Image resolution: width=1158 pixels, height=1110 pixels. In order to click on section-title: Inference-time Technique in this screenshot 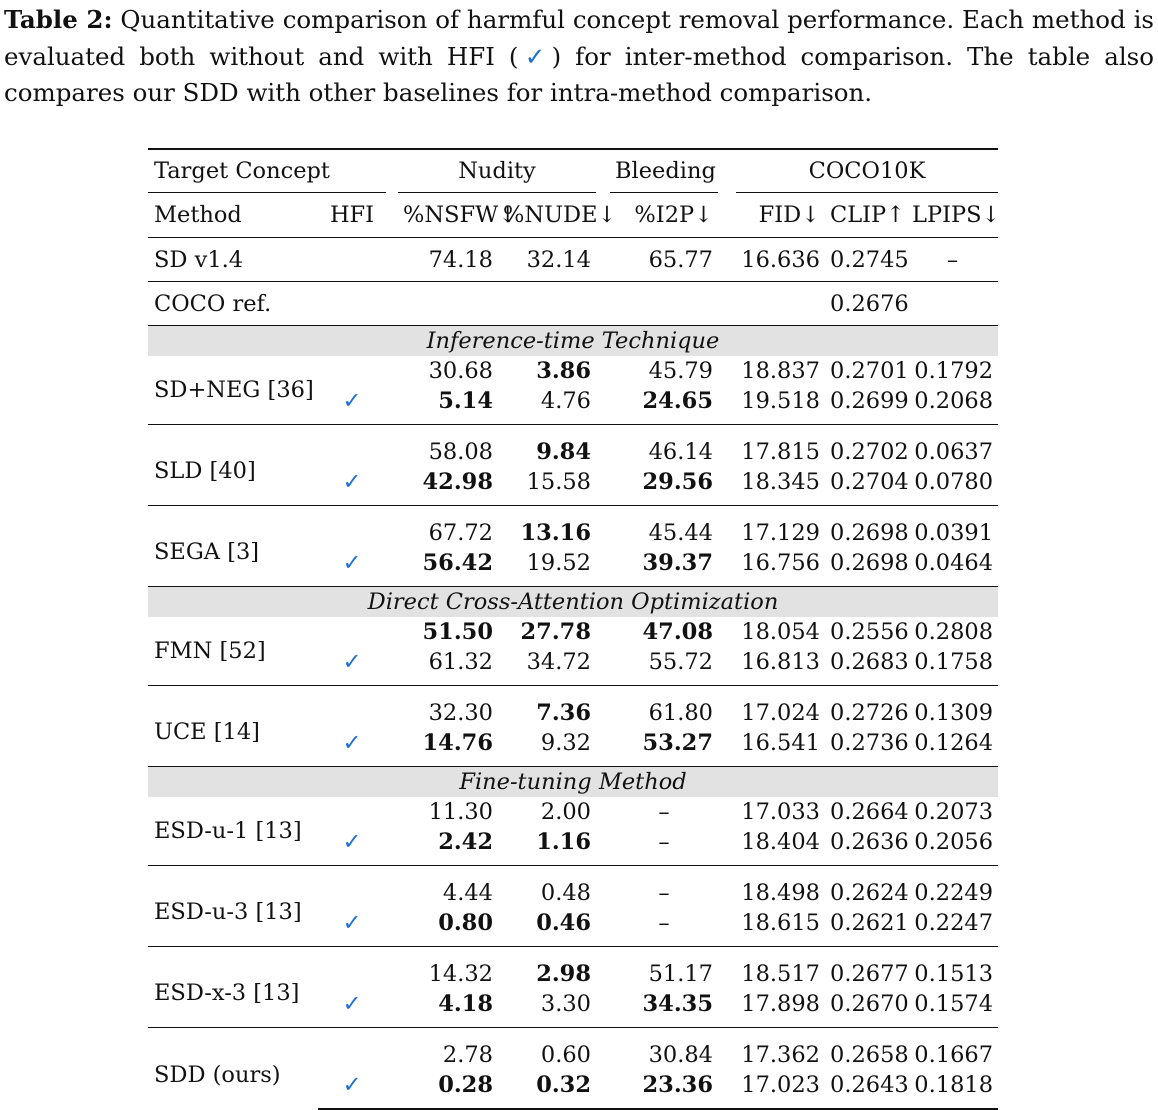, I will do `click(573, 340)`.